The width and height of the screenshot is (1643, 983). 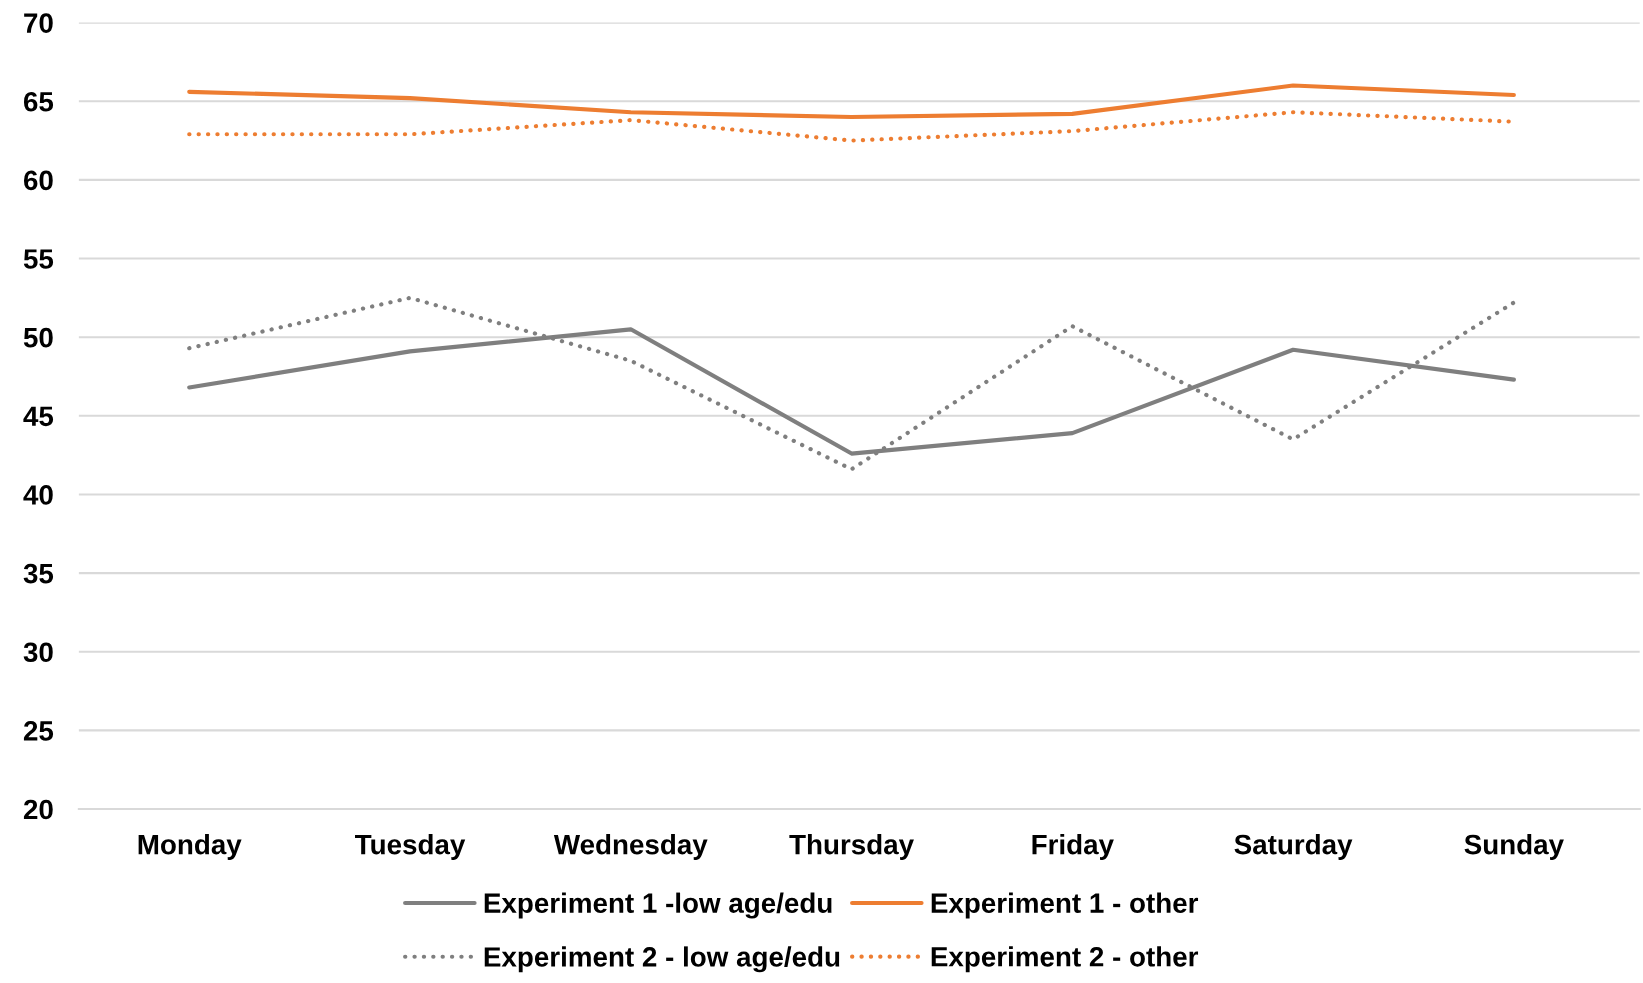 I want to click on x-tick-label: Thursday, so click(x=851, y=847).